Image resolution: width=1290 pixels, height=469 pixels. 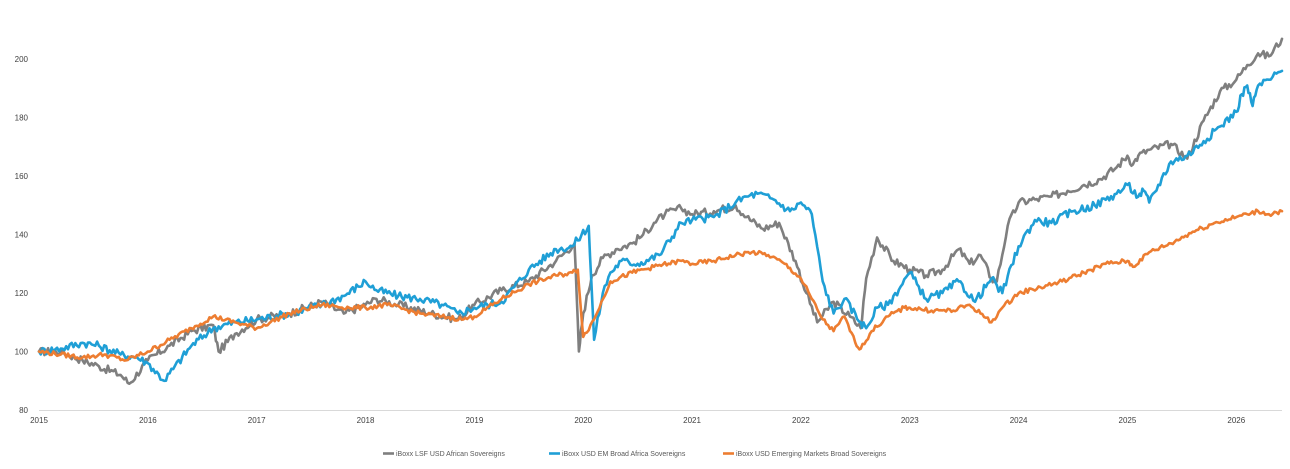 I want to click on y-tick-label: 140, so click(x=22, y=235).